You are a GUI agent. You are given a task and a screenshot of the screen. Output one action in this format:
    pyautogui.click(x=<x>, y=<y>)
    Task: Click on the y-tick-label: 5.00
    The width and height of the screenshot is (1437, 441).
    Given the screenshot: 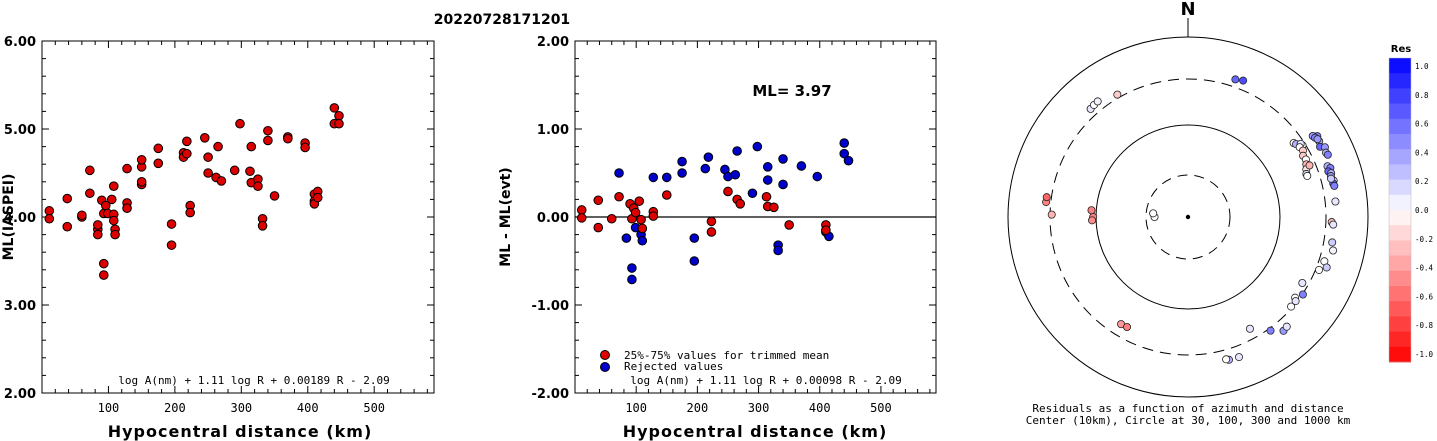 What is the action you would take?
    pyautogui.click(x=20, y=130)
    